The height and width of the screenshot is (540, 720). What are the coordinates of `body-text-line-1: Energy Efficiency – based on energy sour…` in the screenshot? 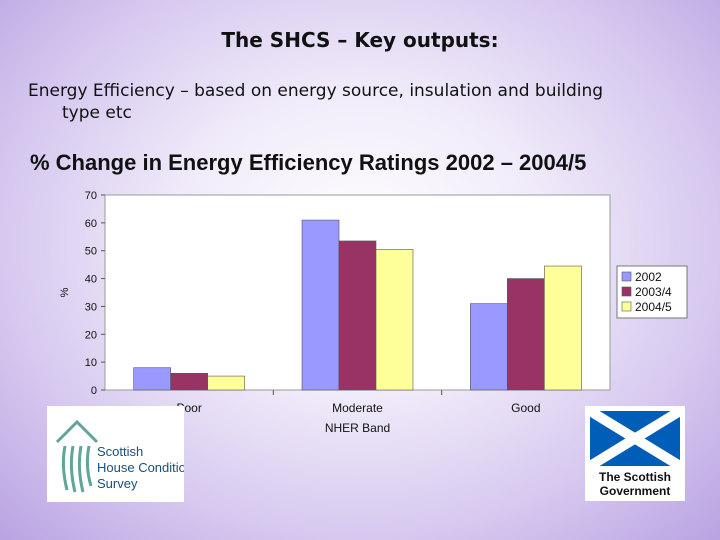 It's located at (316, 91).